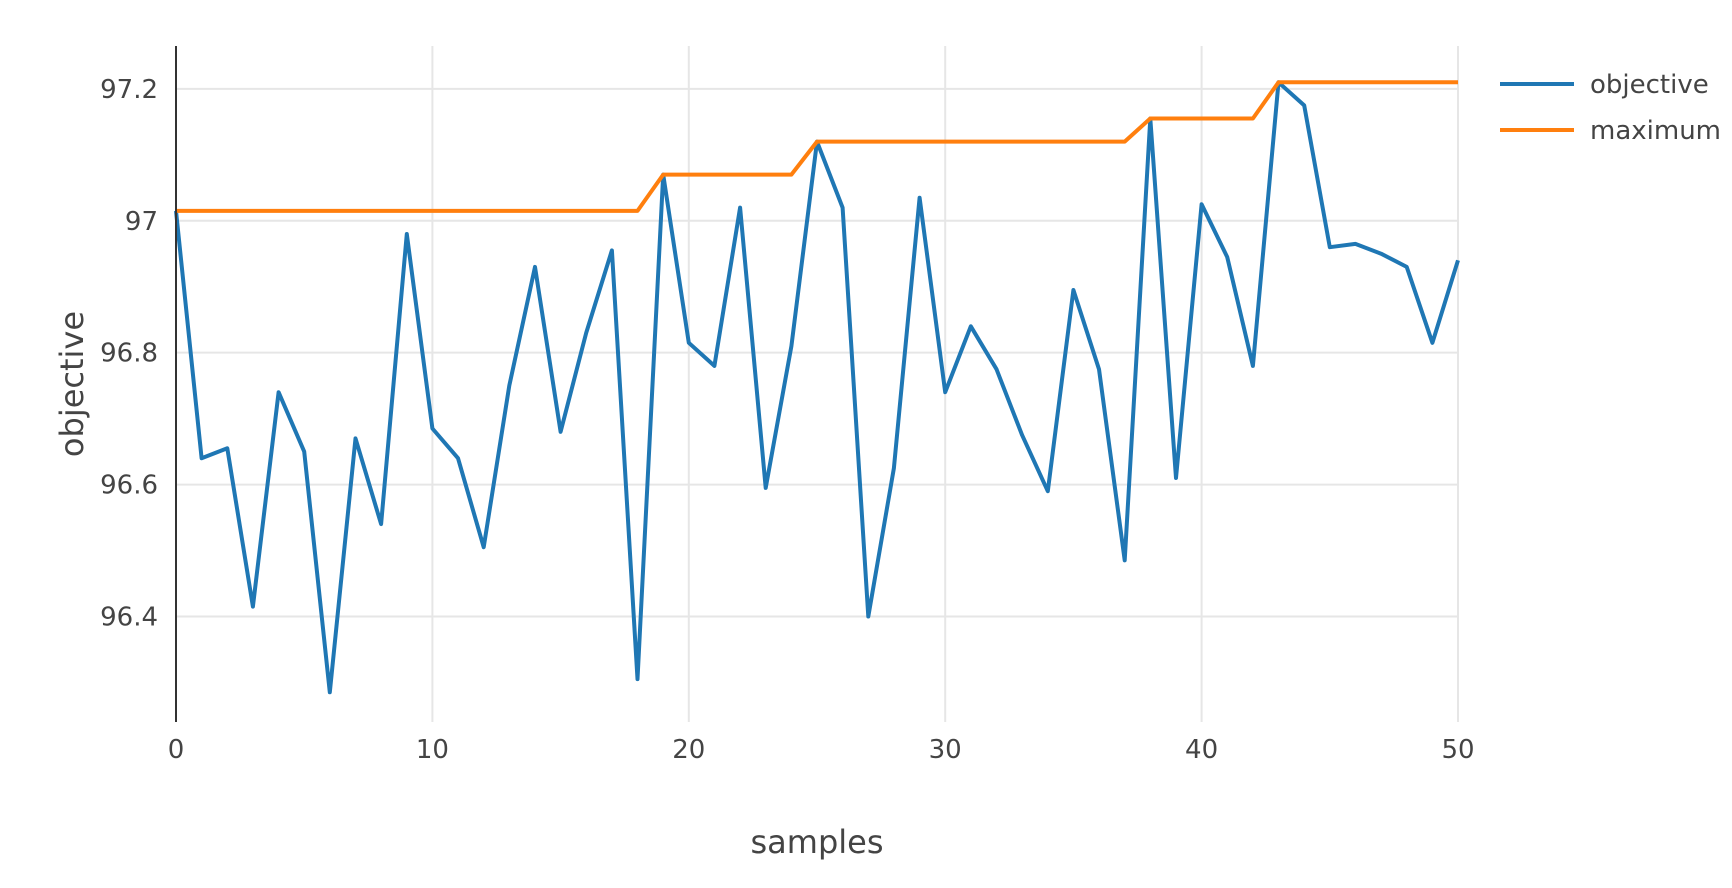 The width and height of the screenshot is (1732, 888). I want to click on y-axis-ticks: 96.4 96.6 96.8 97 97.2, so click(129, 354).